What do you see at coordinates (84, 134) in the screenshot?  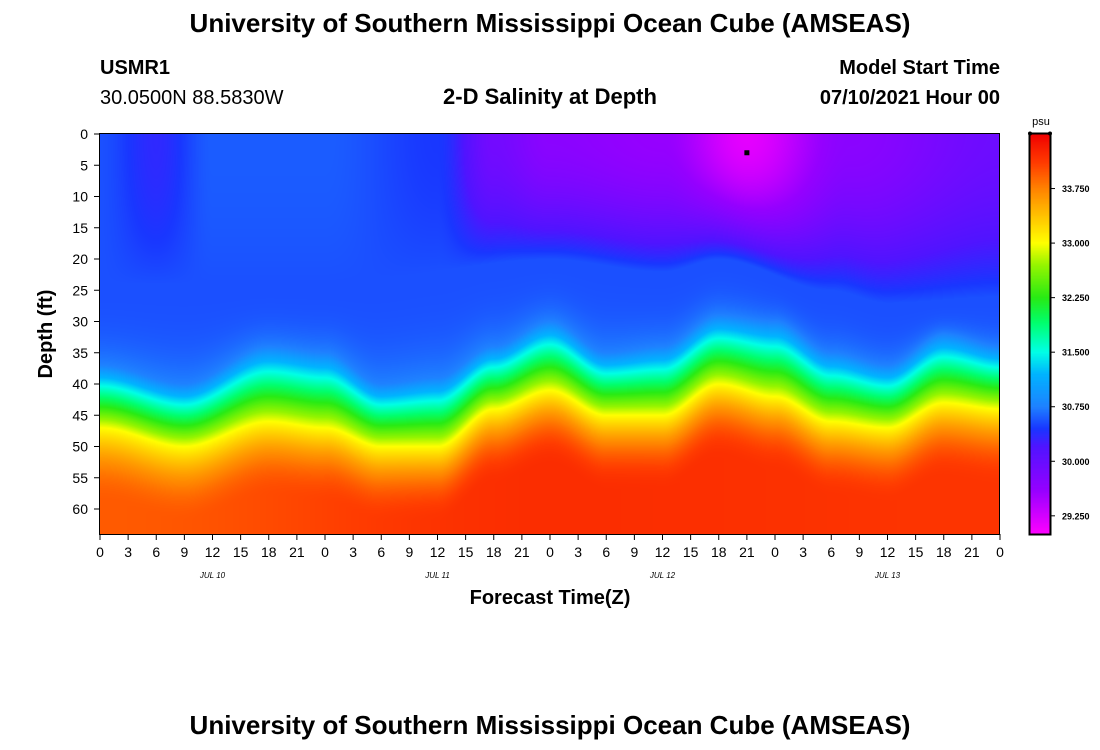 I see `y-tick-label: 0` at bounding box center [84, 134].